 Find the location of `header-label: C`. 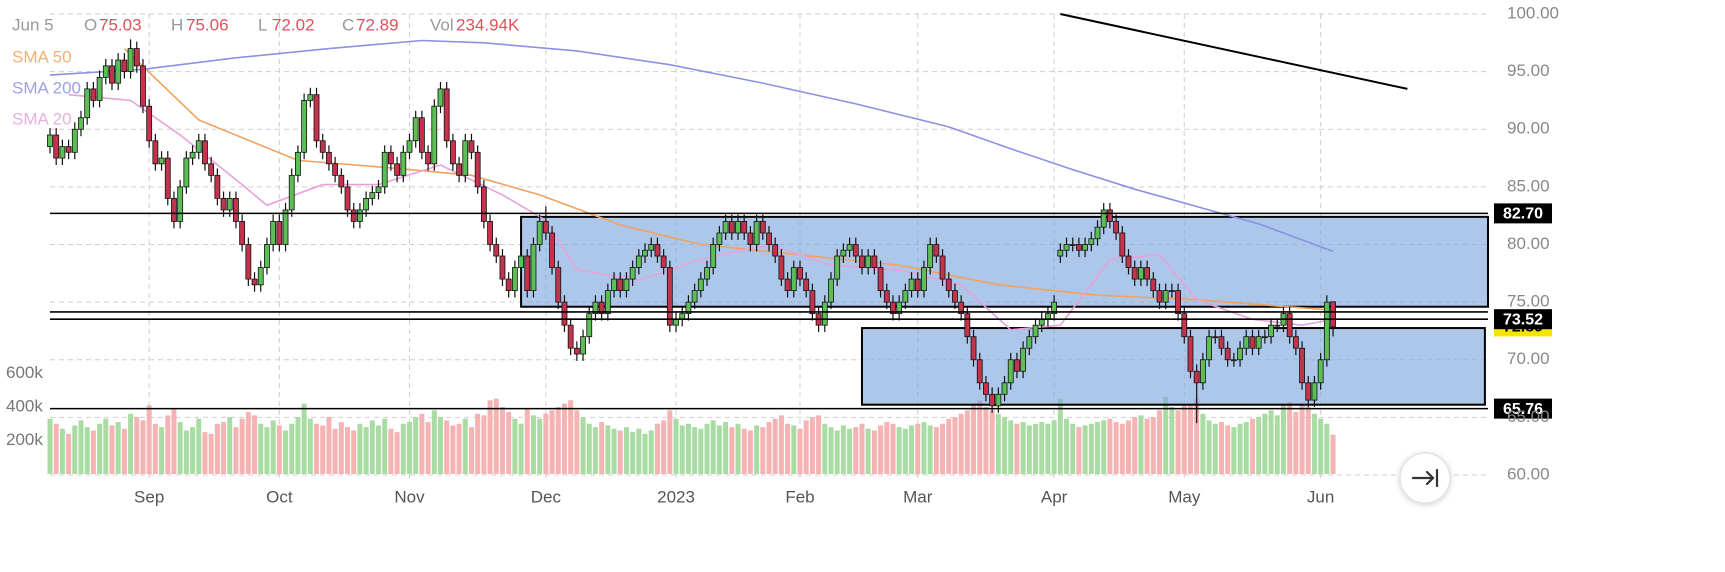

header-label: C is located at coordinates (348, 24).